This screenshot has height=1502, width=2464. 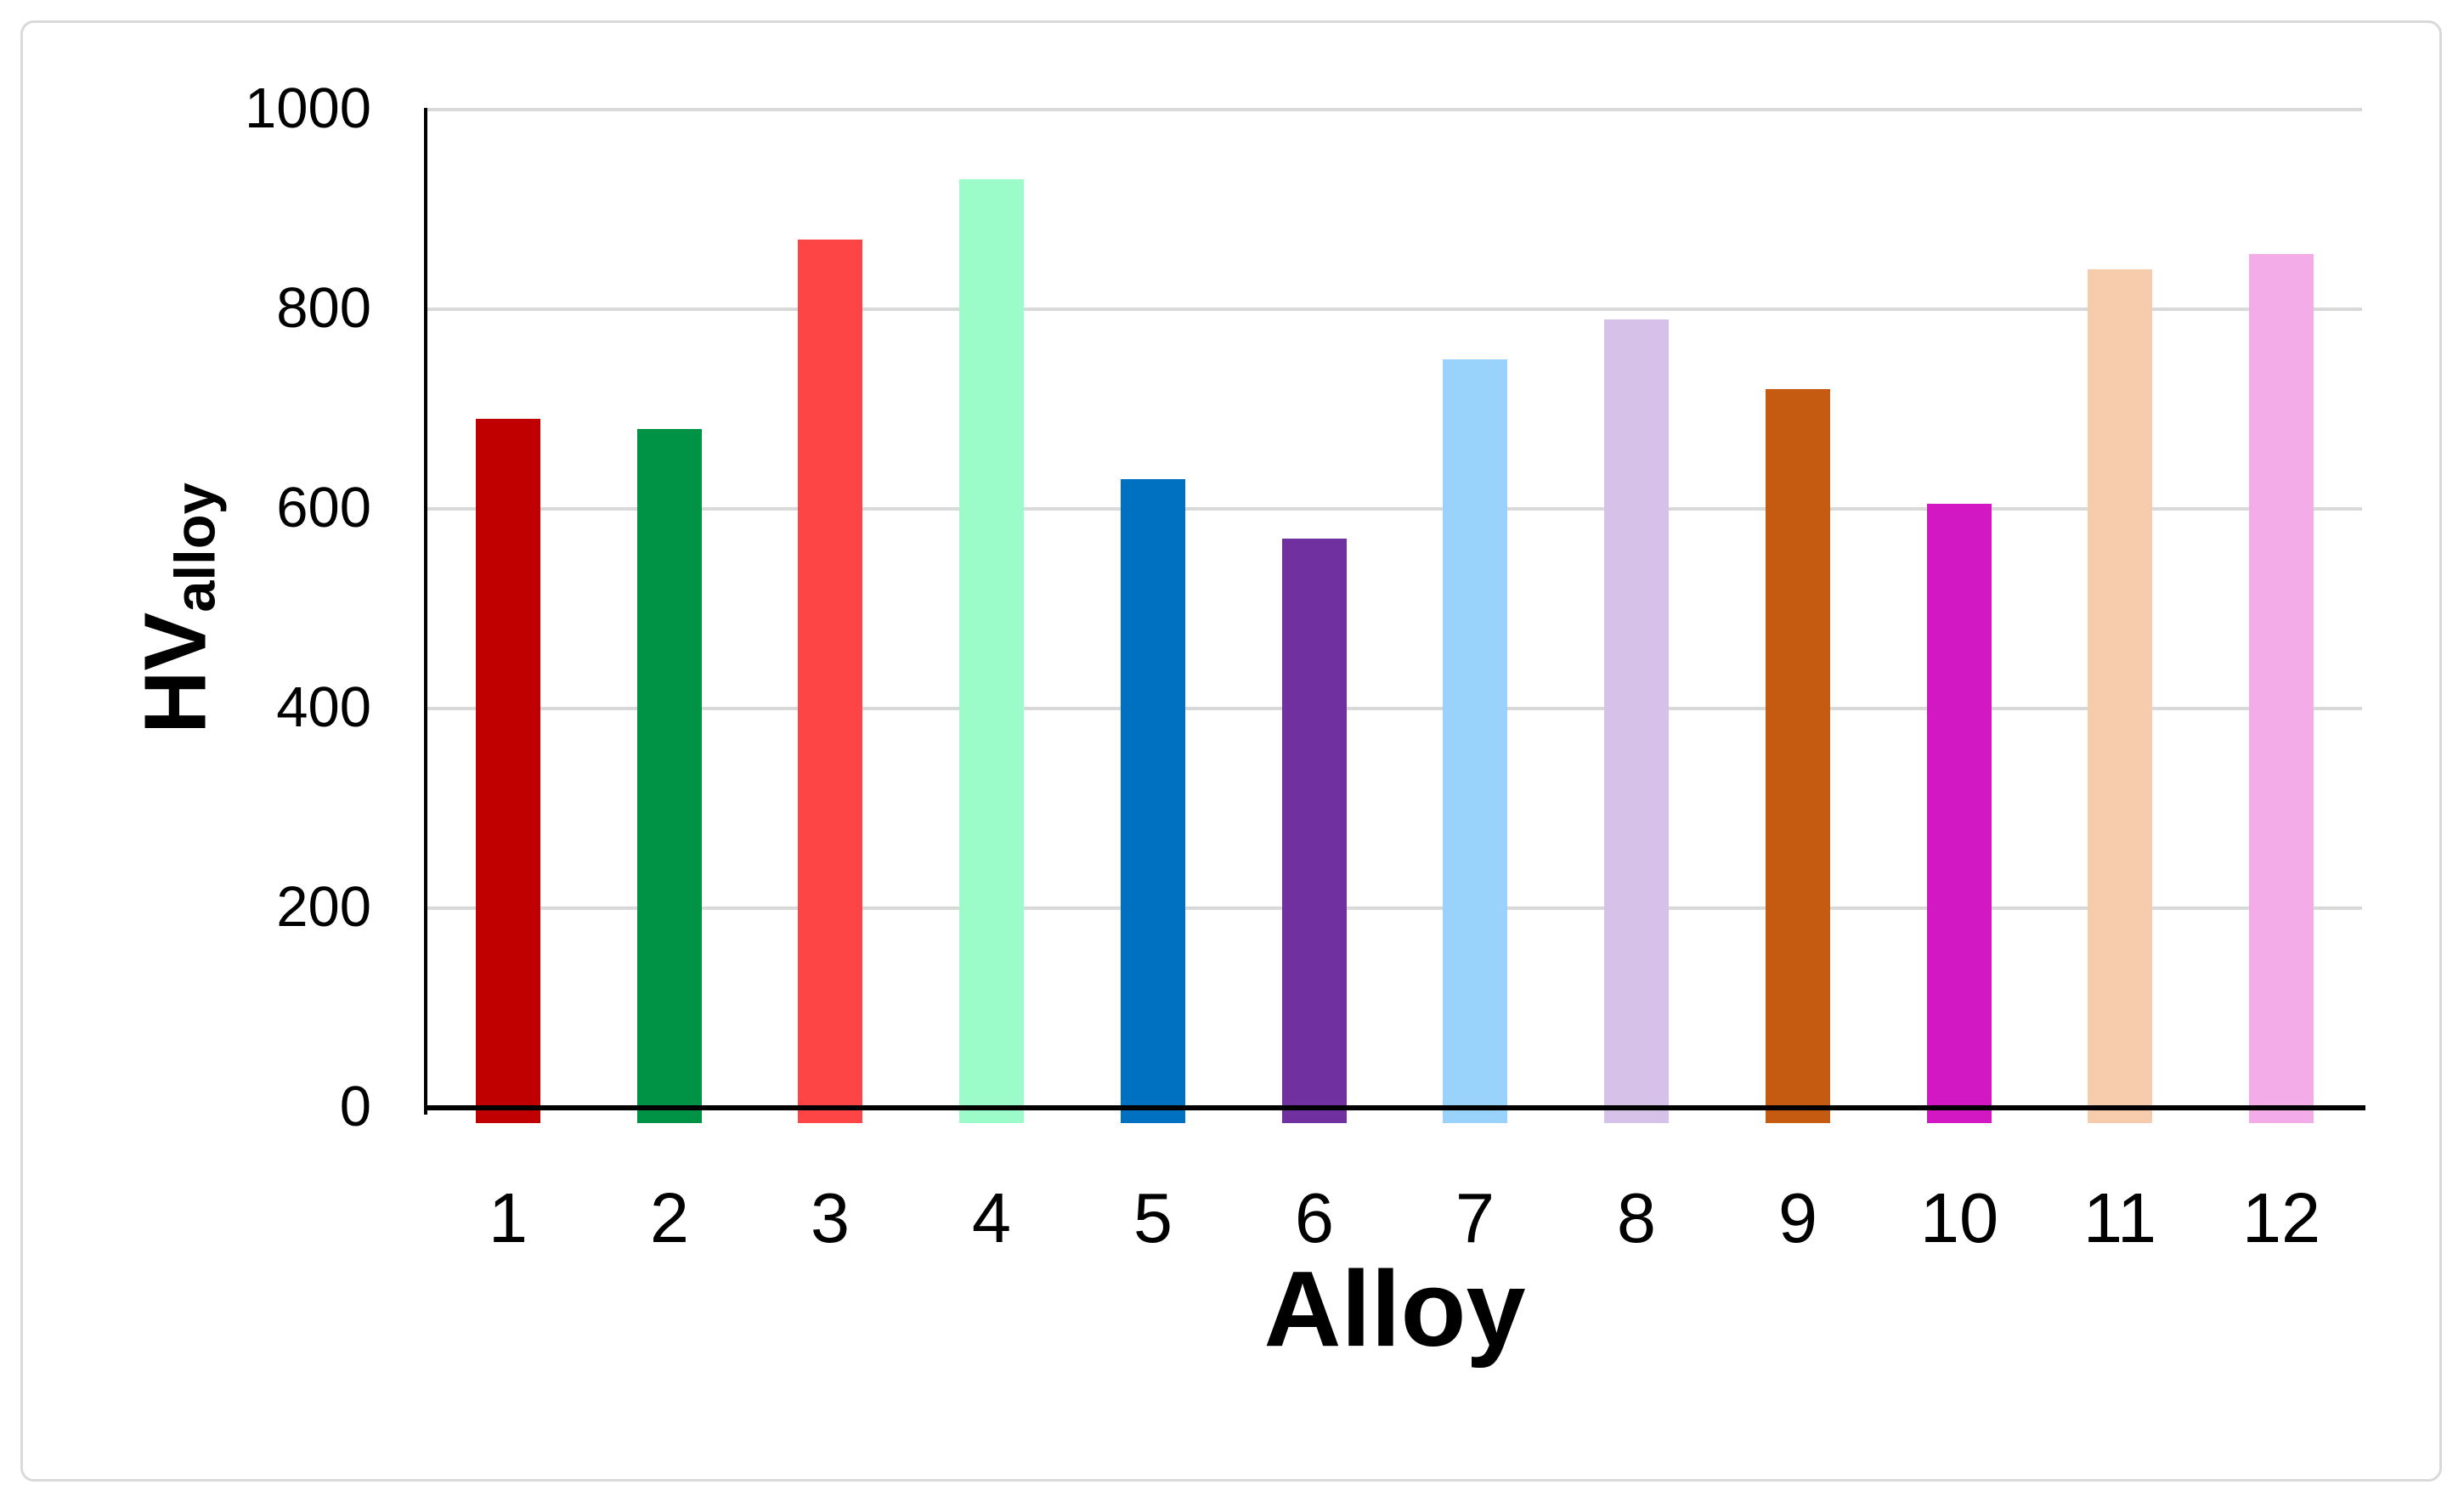 I want to click on x-tick-label-3: 3, so click(x=830, y=1217).